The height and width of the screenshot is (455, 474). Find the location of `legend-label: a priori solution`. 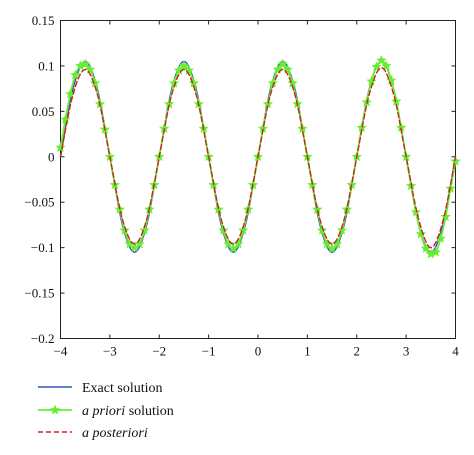

legend-label: a priori solution is located at coordinates (128, 411).